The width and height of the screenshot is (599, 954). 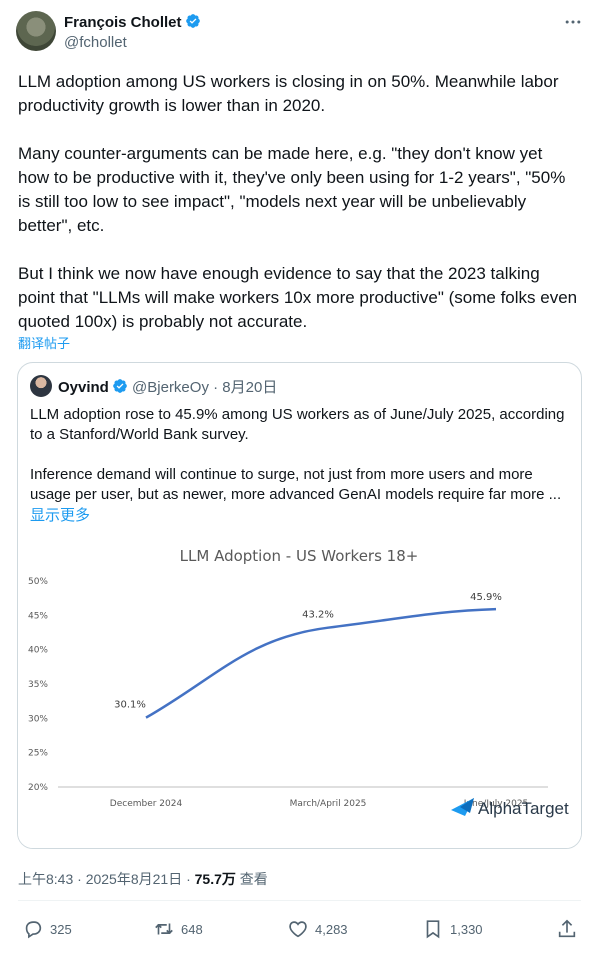 I want to click on author-handle: @fchollet, so click(x=95, y=42).